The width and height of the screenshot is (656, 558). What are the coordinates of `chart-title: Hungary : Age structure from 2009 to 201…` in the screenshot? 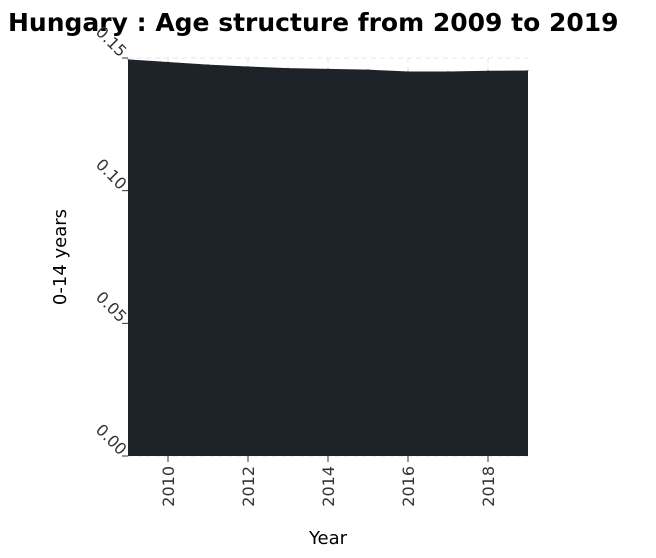 It's located at (313, 22).